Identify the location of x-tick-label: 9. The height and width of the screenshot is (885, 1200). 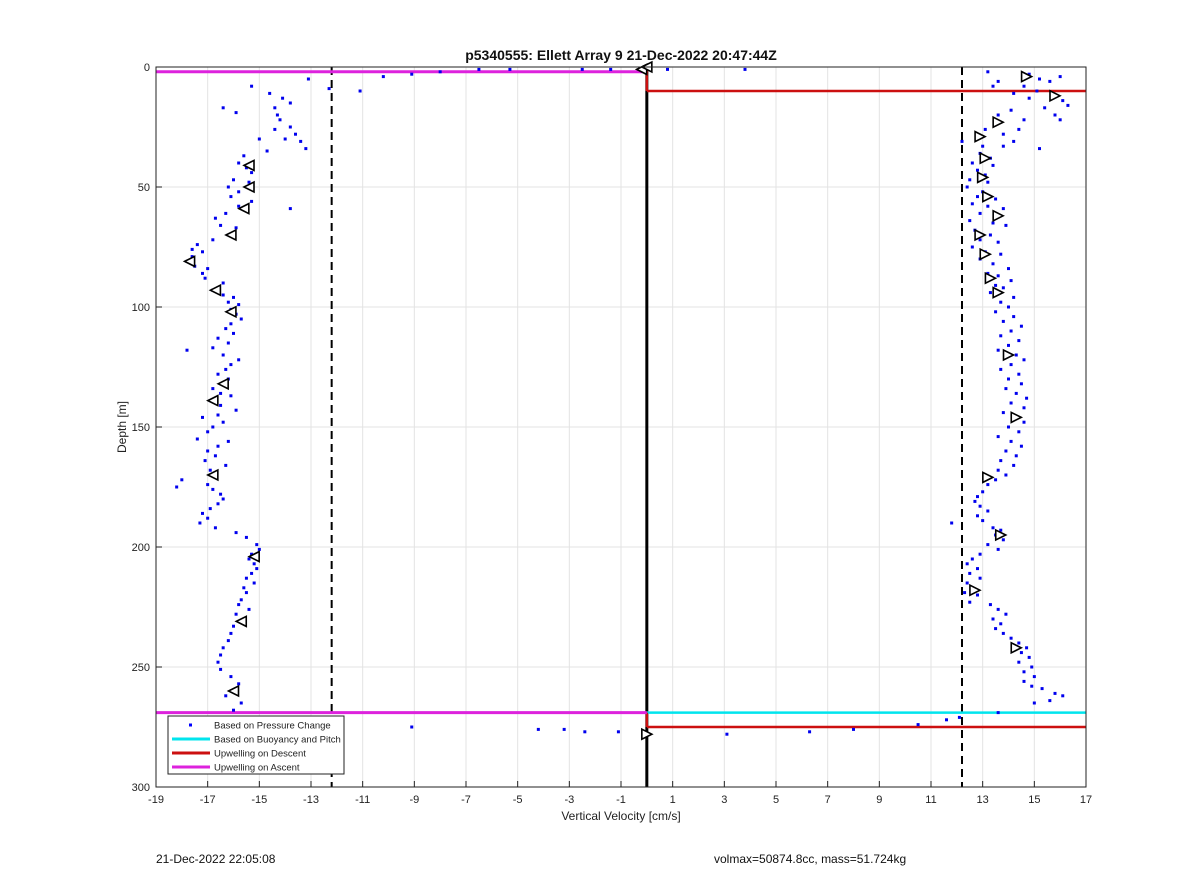
(879, 800).